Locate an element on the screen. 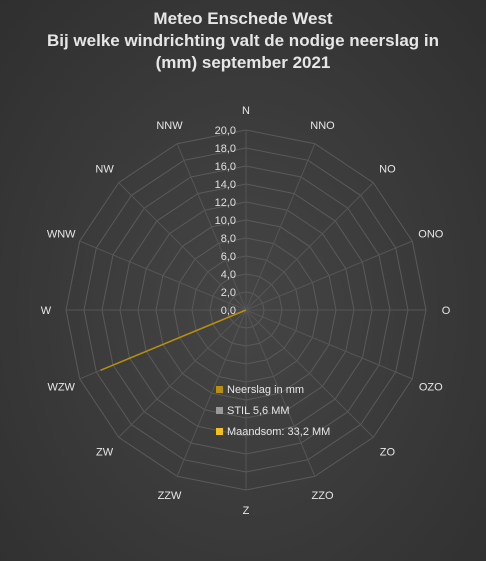 This screenshot has width=486, height=561. category-label: ZO is located at coordinates (388, 452).